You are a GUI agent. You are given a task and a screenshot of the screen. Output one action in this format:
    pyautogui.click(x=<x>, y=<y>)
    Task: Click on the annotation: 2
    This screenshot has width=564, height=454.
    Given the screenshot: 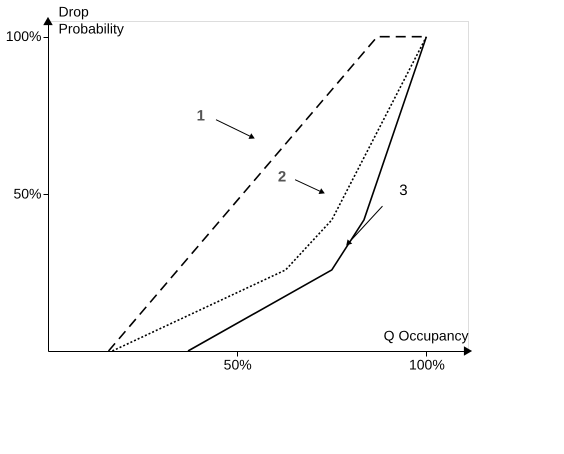 What is the action you would take?
    pyautogui.click(x=282, y=177)
    